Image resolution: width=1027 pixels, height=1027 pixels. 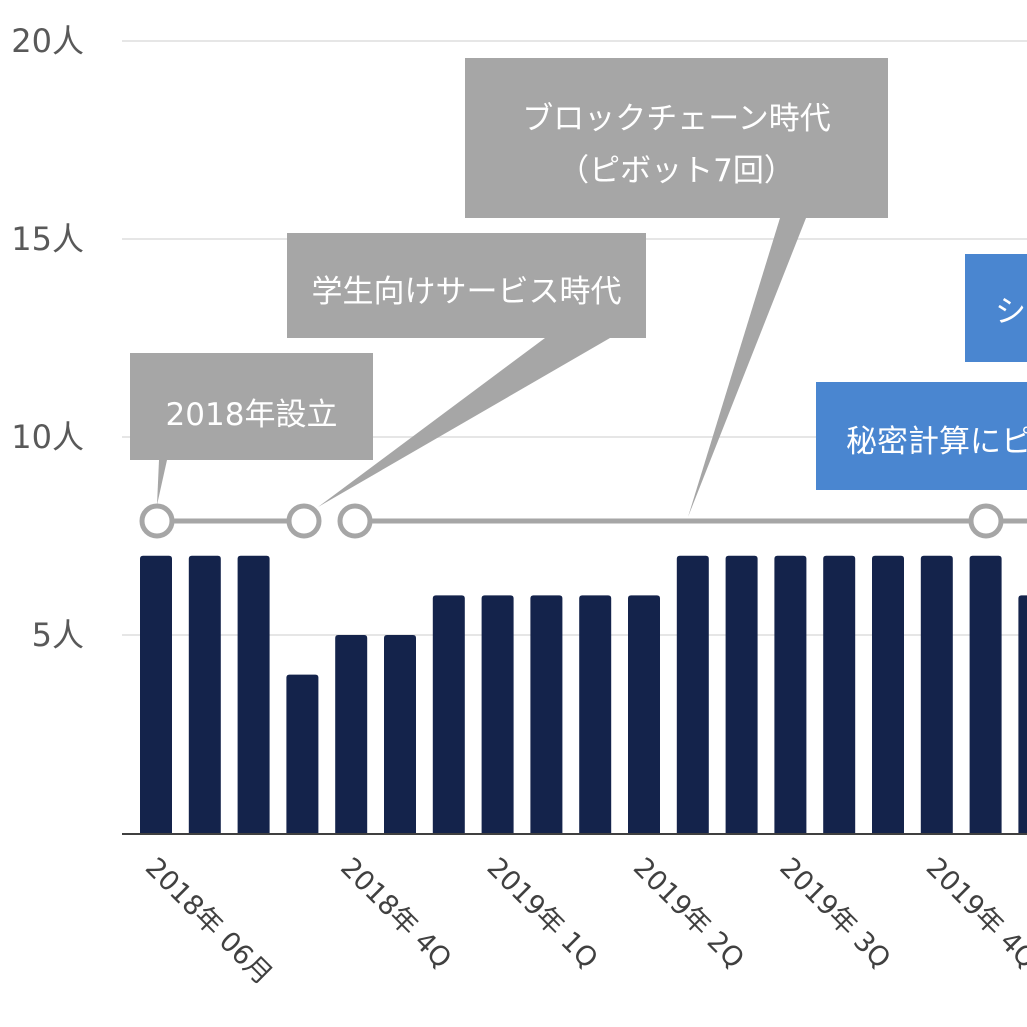 I want to click on x-tick-label: 2019年 2Q, so click(x=688, y=913).